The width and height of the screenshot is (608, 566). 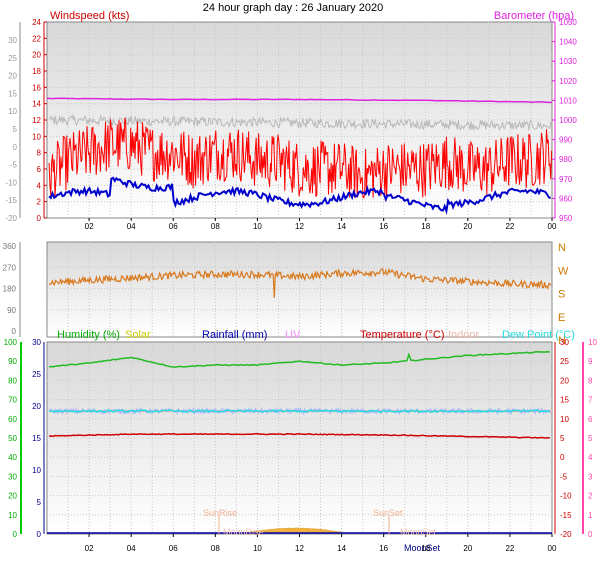 I want to click on uv-tick-label: 5, so click(x=590, y=438).